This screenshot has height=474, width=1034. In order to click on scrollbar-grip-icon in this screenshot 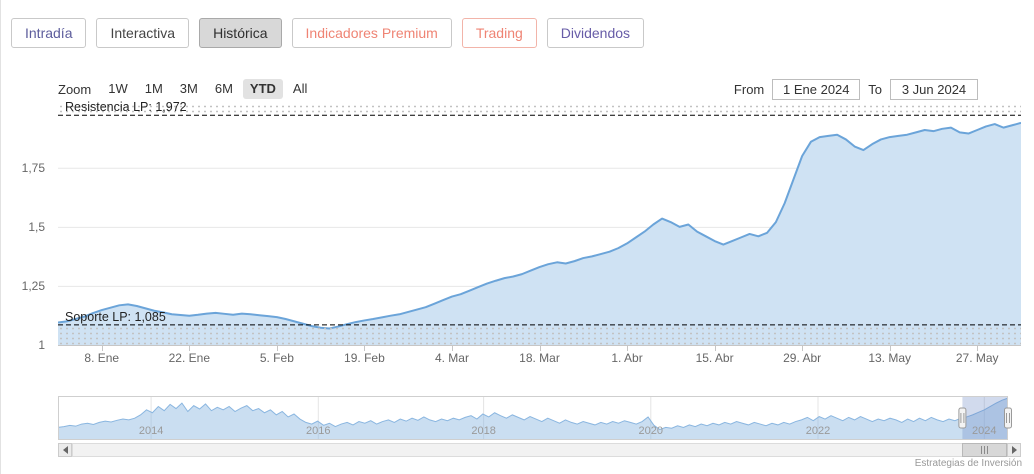, I will do `click(984, 450)`.